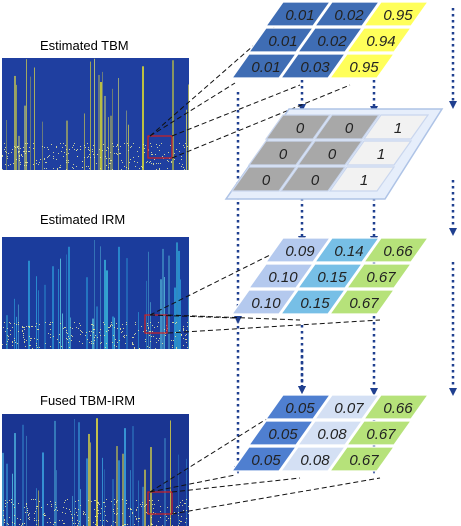 Image resolution: width=461 pixels, height=526 pixels. I want to click on mask-cell-value: 0.07, so click(349, 408).